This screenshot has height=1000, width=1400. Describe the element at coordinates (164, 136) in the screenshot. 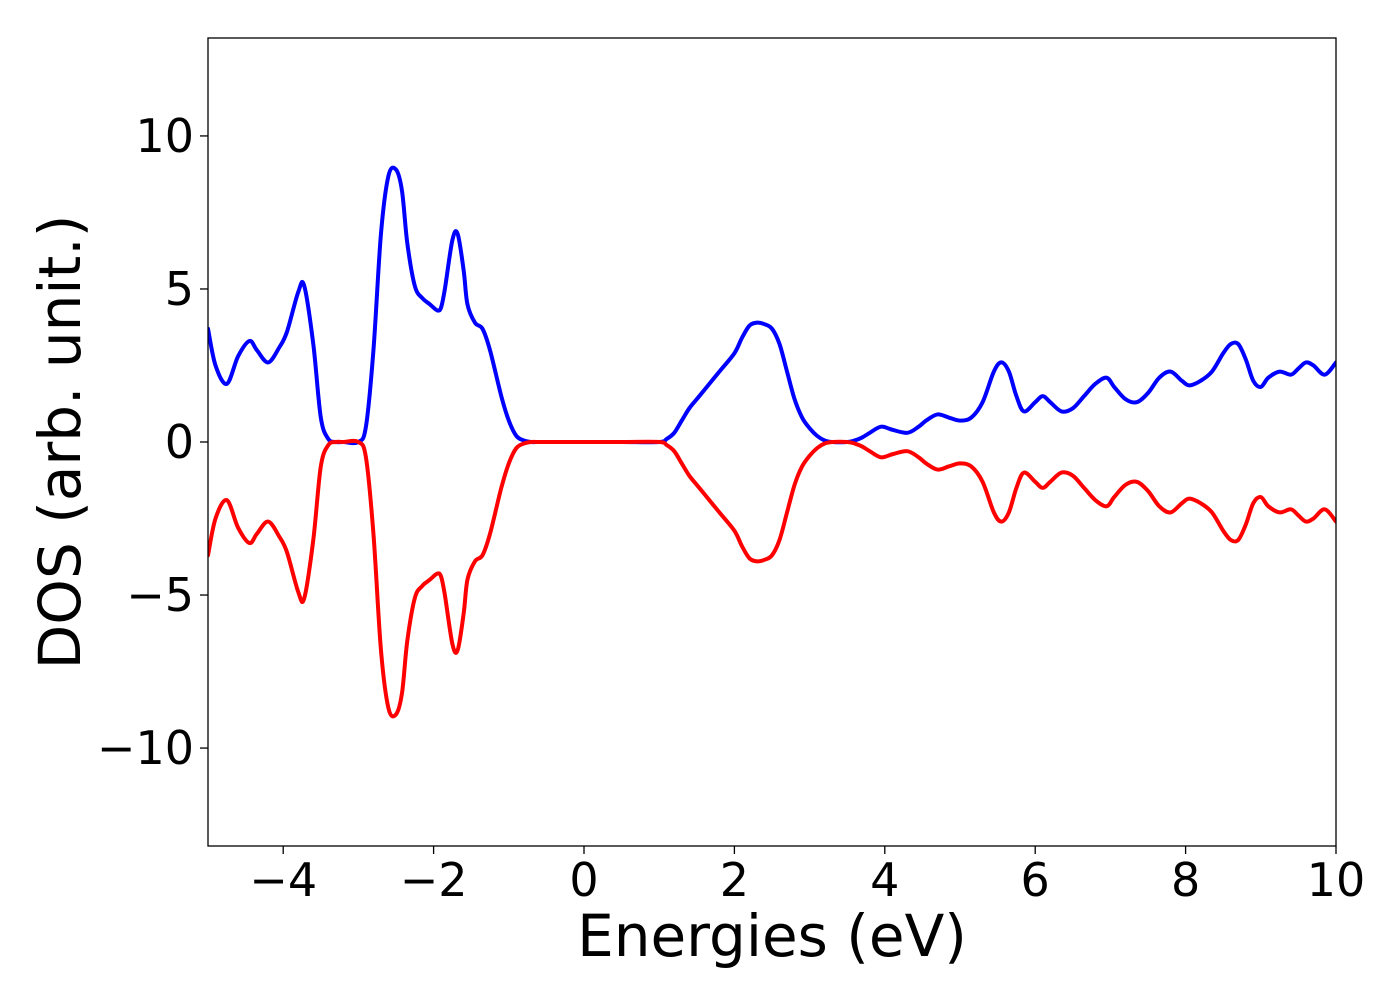

I see `y-tick-label: 10` at that location.